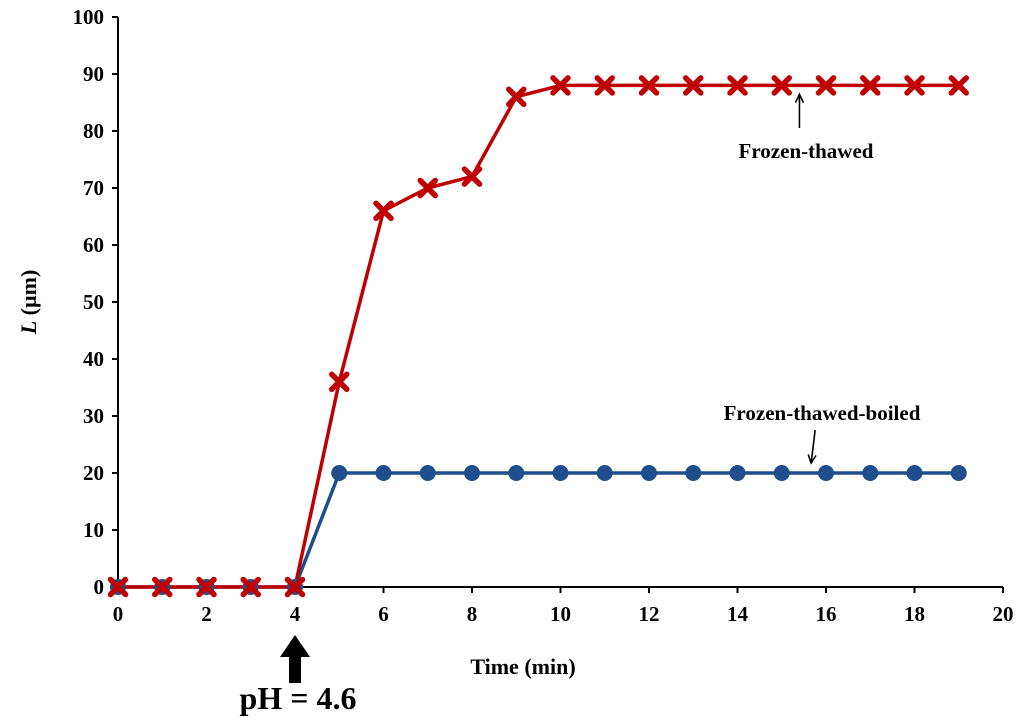 This screenshot has height=722, width=1024. Describe the element at coordinates (806, 151) in the screenshot. I see `annotation-frozen-thawed: Frozen-thawed` at that location.